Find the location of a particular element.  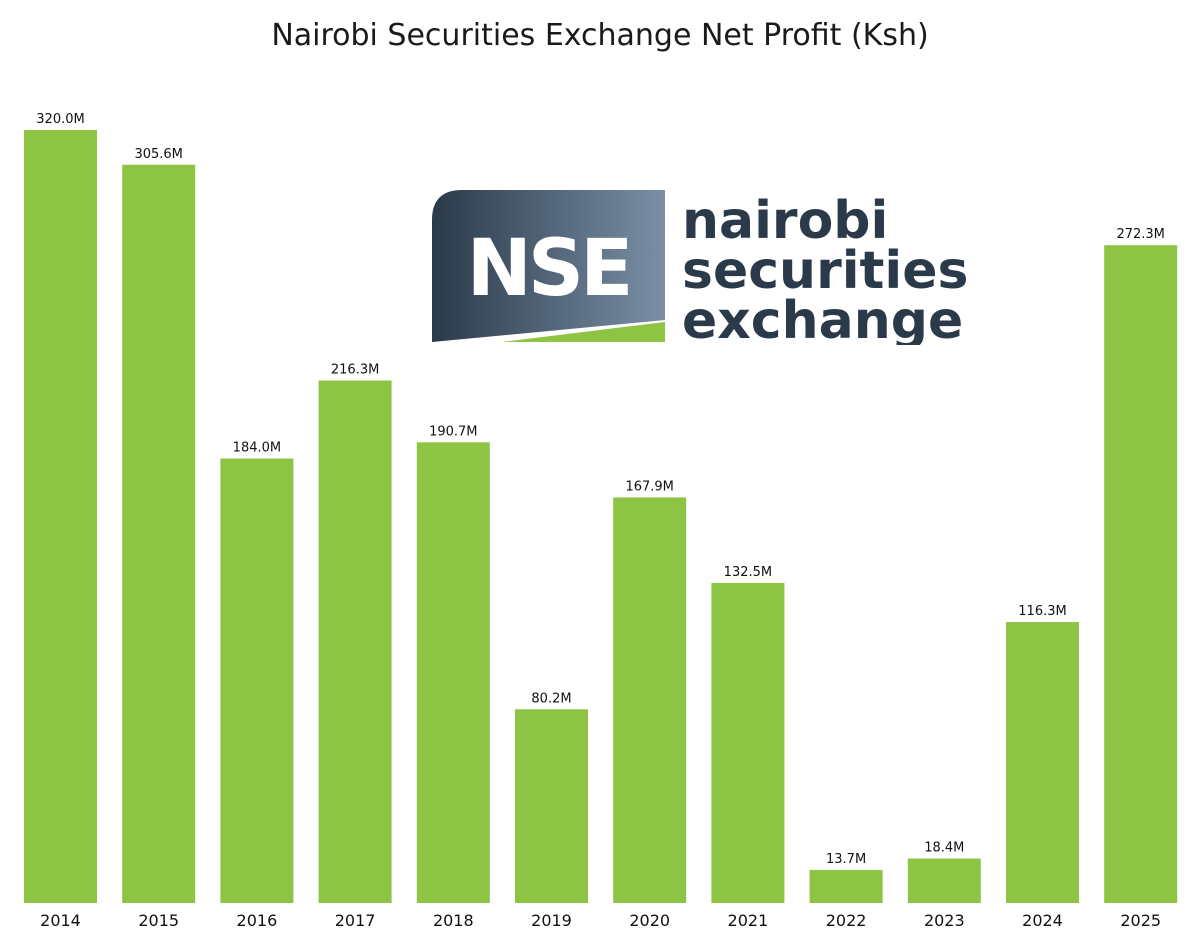

x-tick-2023: 2023 is located at coordinates (944, 920).